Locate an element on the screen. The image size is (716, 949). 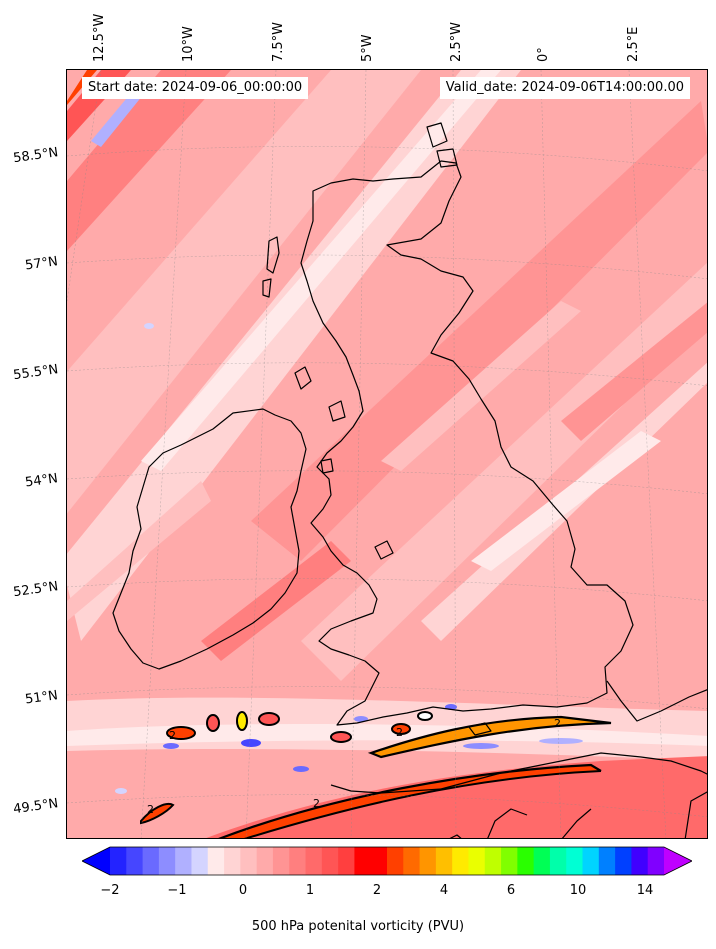
colorbar-extend-max is located at coordinates (678, 861).